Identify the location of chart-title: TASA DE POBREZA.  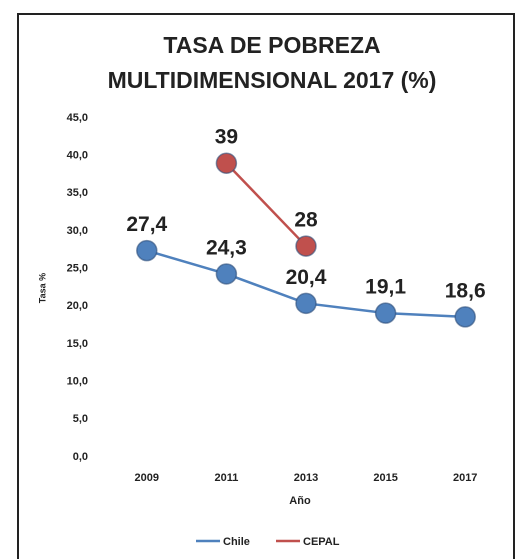
(271, 45).